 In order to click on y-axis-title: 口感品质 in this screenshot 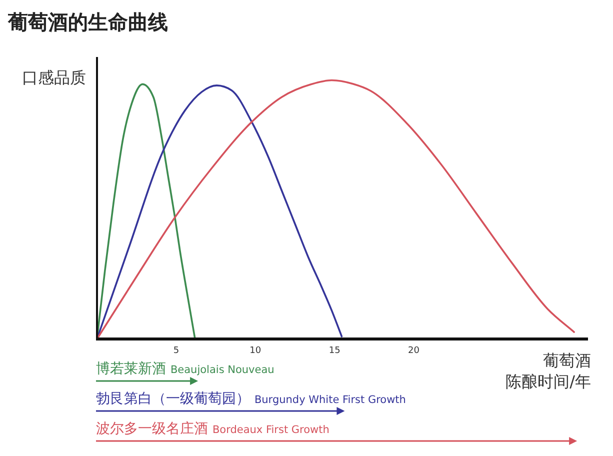, I will do `click(54, 77)`.